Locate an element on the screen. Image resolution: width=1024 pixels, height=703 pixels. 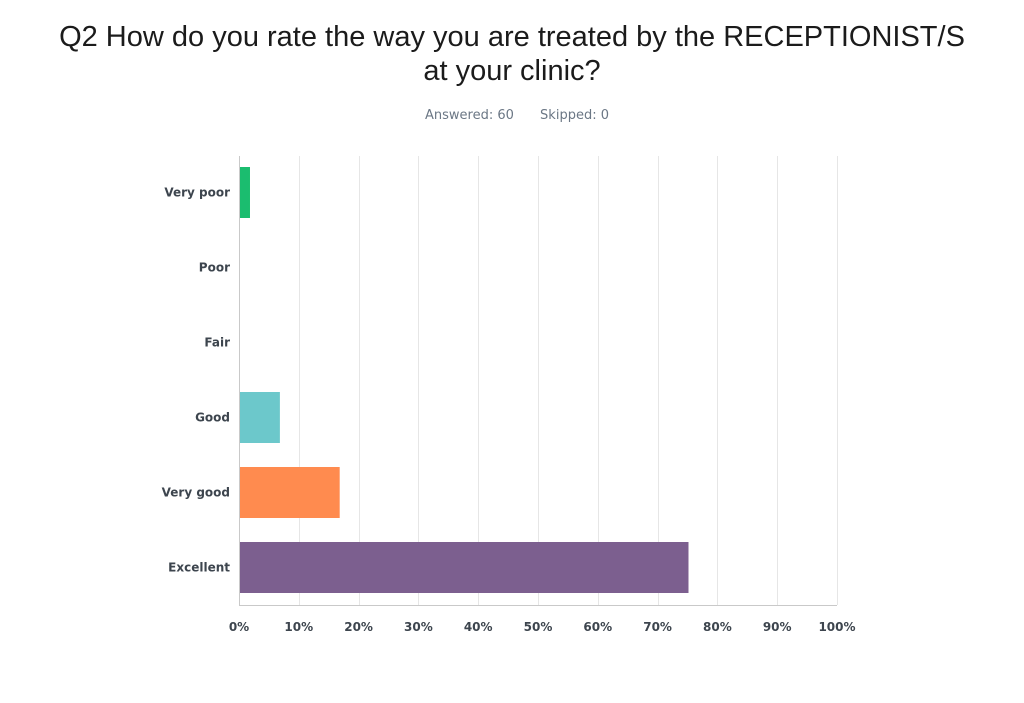
skipped-count: Skipped: 0 is located at coordinates (574, 115).